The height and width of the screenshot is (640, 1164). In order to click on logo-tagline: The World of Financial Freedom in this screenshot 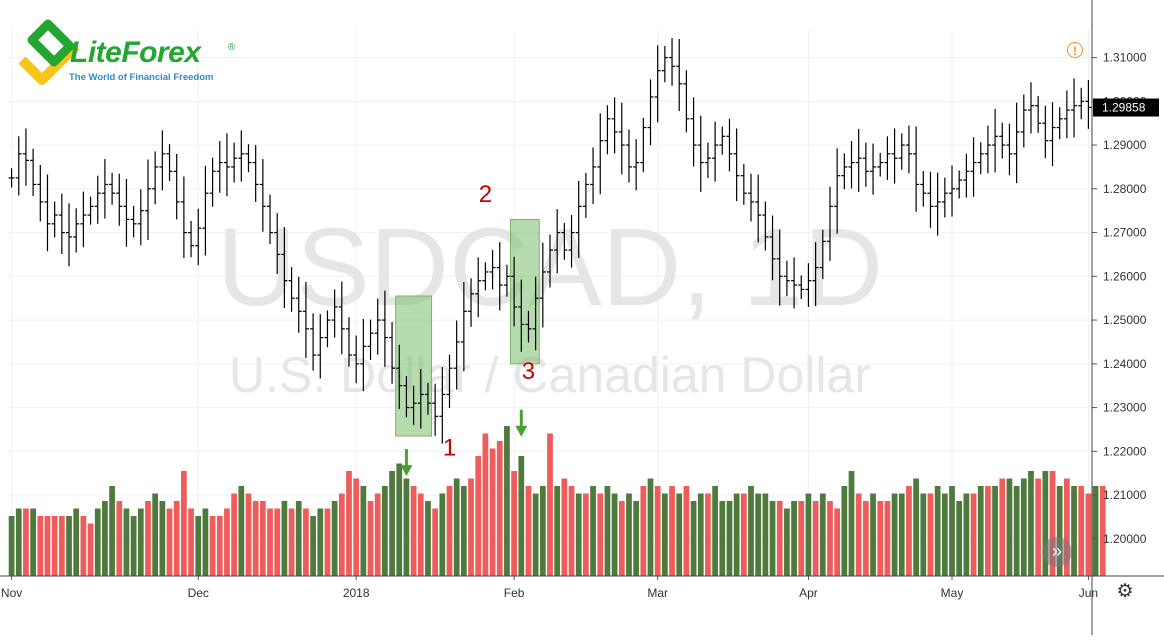, I will do `click(141, 77)`.